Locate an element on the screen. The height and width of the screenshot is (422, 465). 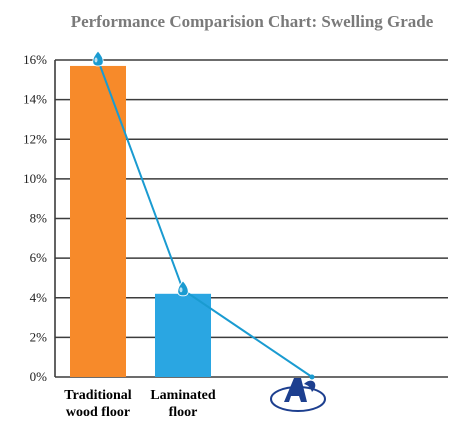
y-tick-label: 12% is located at coordinates (35, 138).